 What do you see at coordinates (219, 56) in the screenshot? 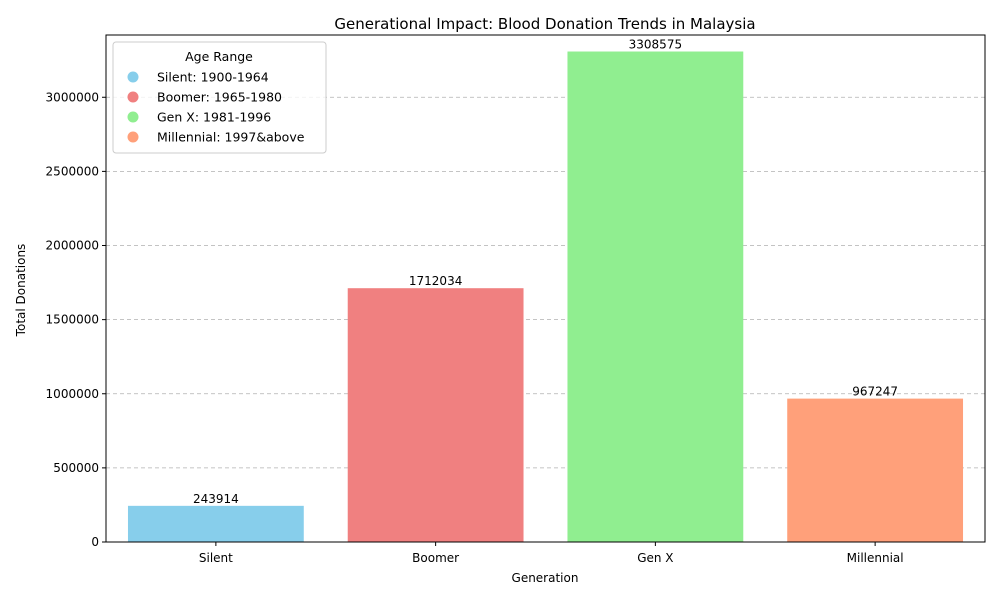
I see `legend-title: Age Range` at bounding box center [219, 56].